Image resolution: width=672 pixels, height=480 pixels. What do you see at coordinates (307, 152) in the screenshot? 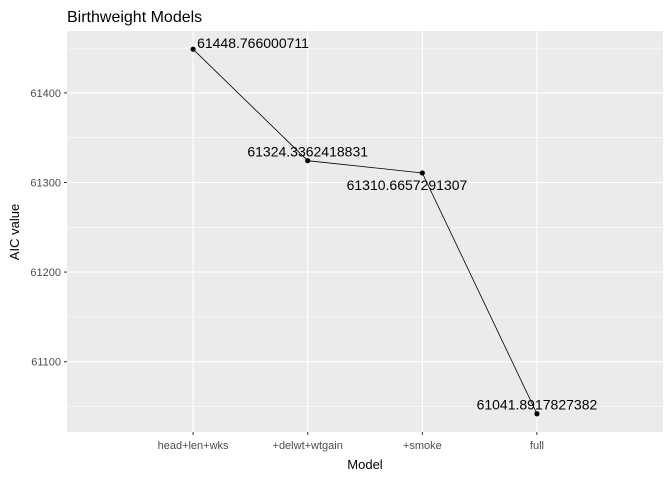
I see `data-label: 61324.3362418831` at bounding box center [307, 152].